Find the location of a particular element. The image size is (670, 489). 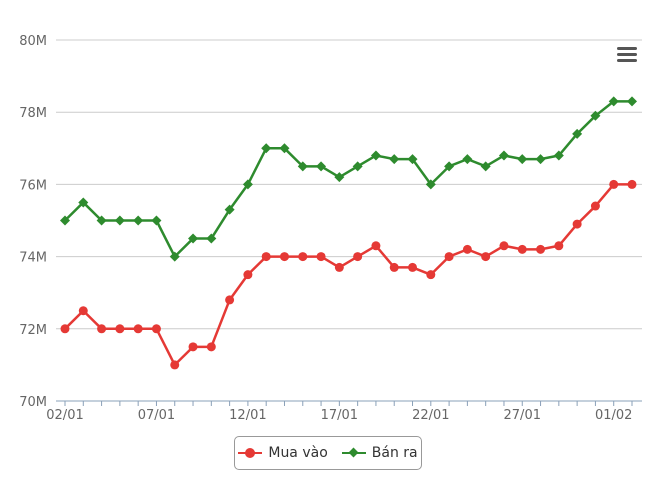

x-tick-label: 12/01 is located at coordinates (247, 415).